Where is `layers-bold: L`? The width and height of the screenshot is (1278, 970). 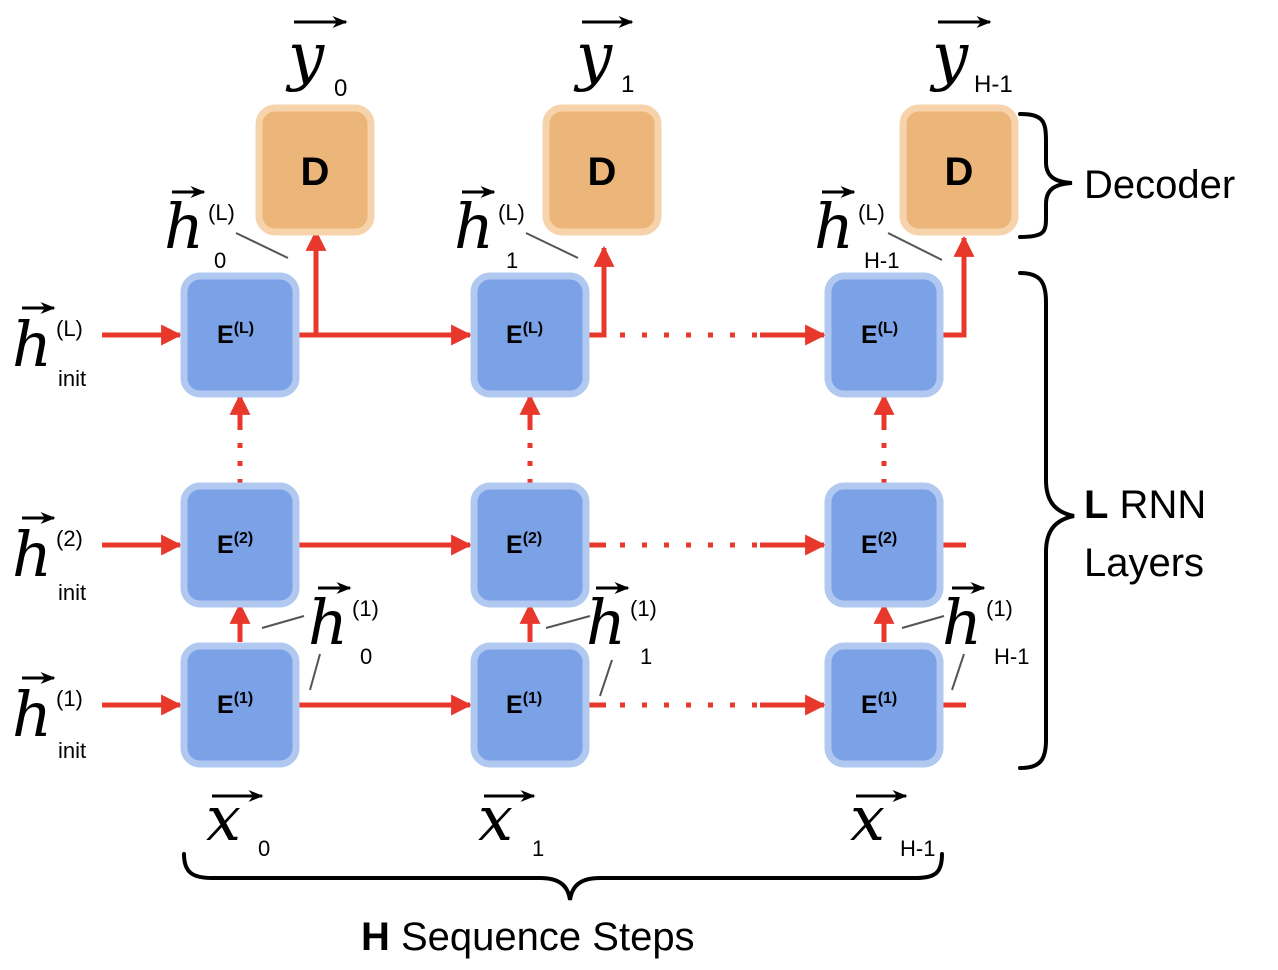 layers-bold: L is located at coordinates (1096, 505).